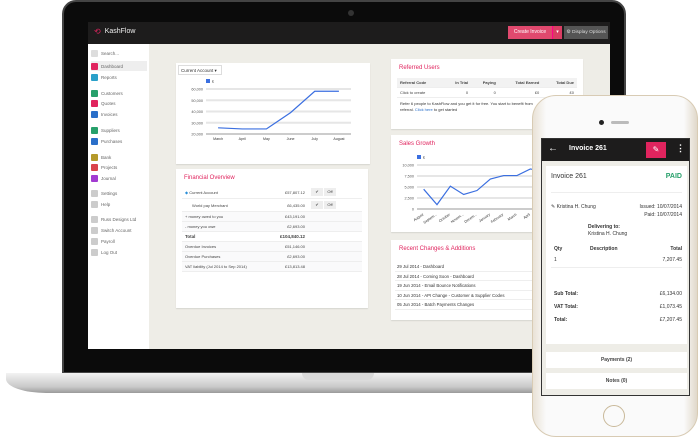  Describe the element at coordinates (530, 32) in the screenshot. I see `create-invoice-button: Create Invoice` at that location.